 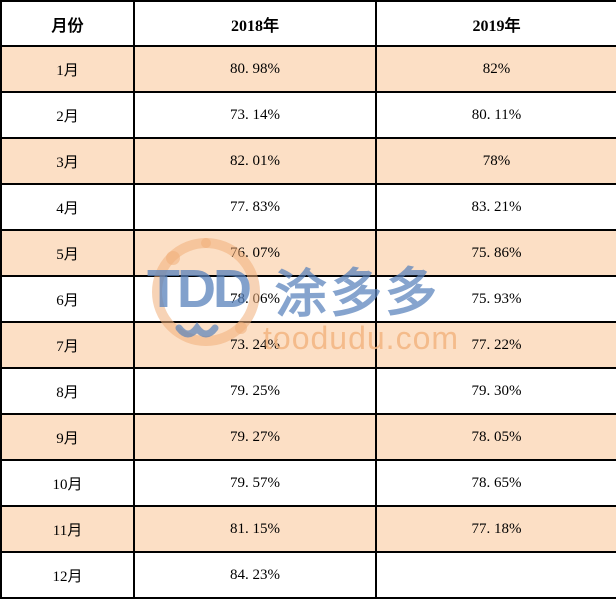 I want to click on value-cell: 77. 18%, so click(x=495, y=529).